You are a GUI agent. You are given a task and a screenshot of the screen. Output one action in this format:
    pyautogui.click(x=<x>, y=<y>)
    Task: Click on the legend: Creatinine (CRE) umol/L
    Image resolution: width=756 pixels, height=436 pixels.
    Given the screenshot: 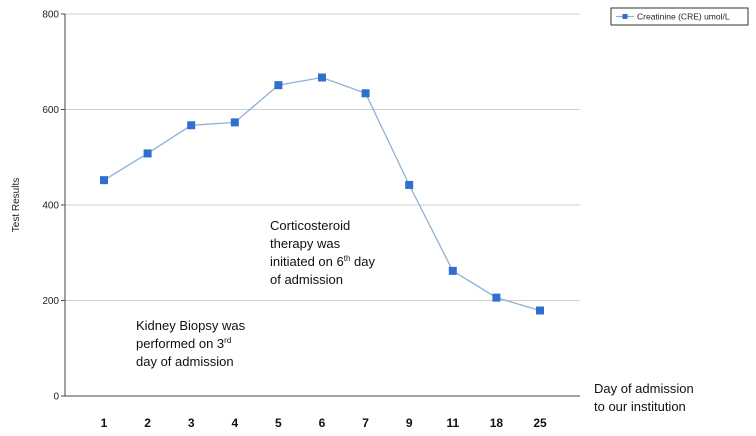 What is the action you would take?
    pyautogui.click(x=679, y=16)
    